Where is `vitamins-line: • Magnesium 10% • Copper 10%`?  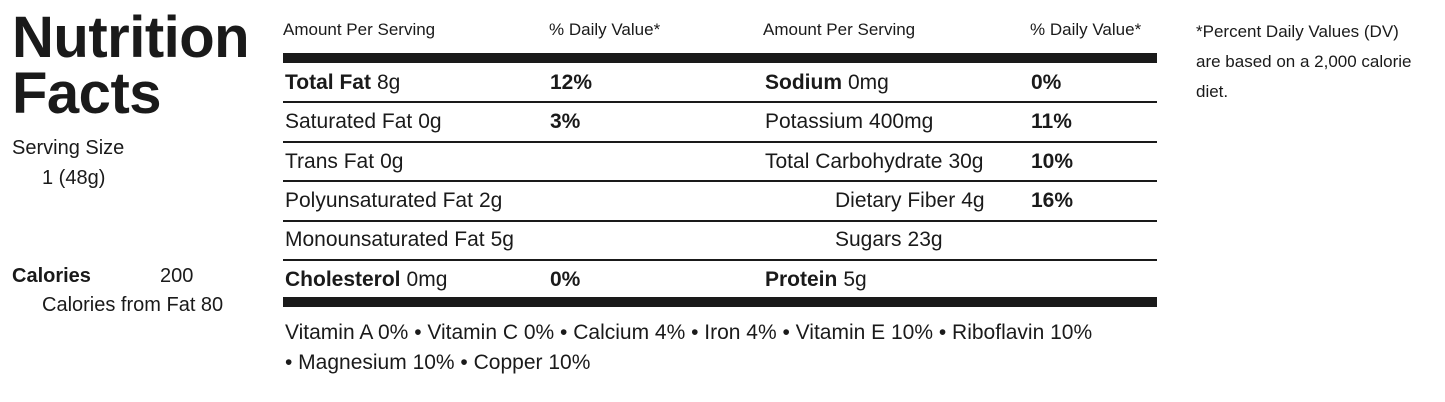
vitamins-line: • Magnesium 10% • Copper 10% is located at coordinates (438, 362).